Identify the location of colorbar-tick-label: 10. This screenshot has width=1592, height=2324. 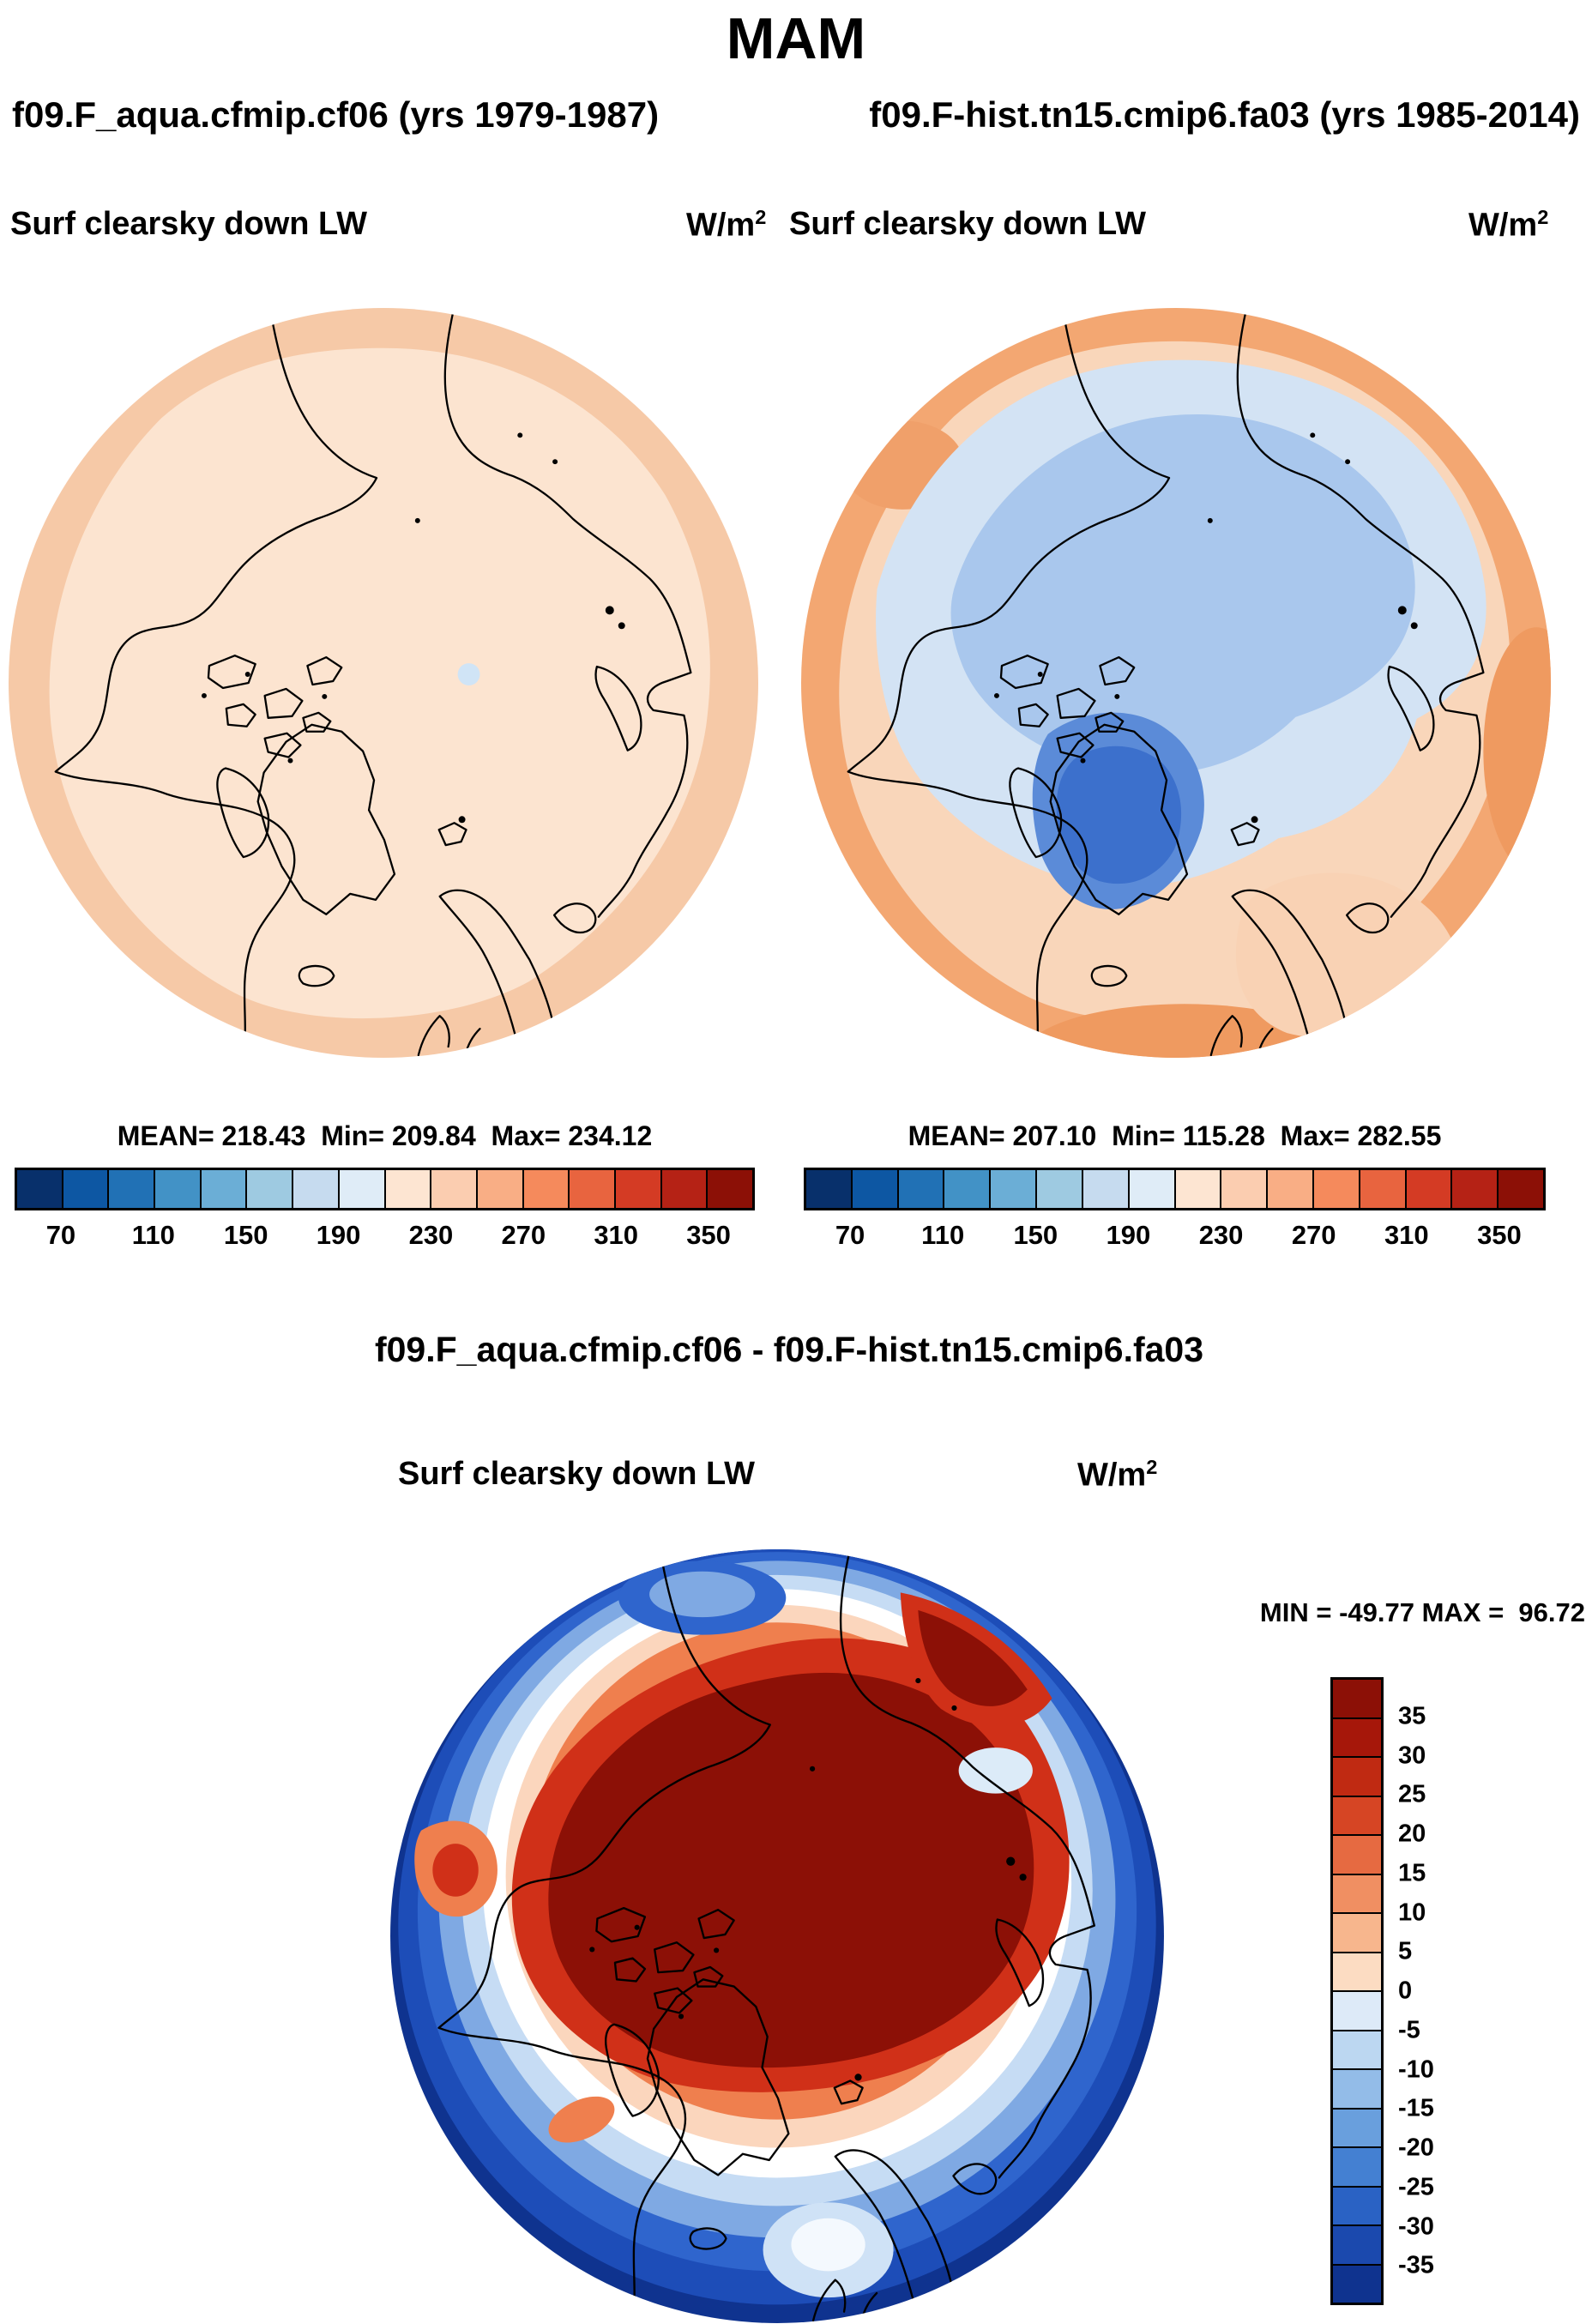
(1412, 1912).